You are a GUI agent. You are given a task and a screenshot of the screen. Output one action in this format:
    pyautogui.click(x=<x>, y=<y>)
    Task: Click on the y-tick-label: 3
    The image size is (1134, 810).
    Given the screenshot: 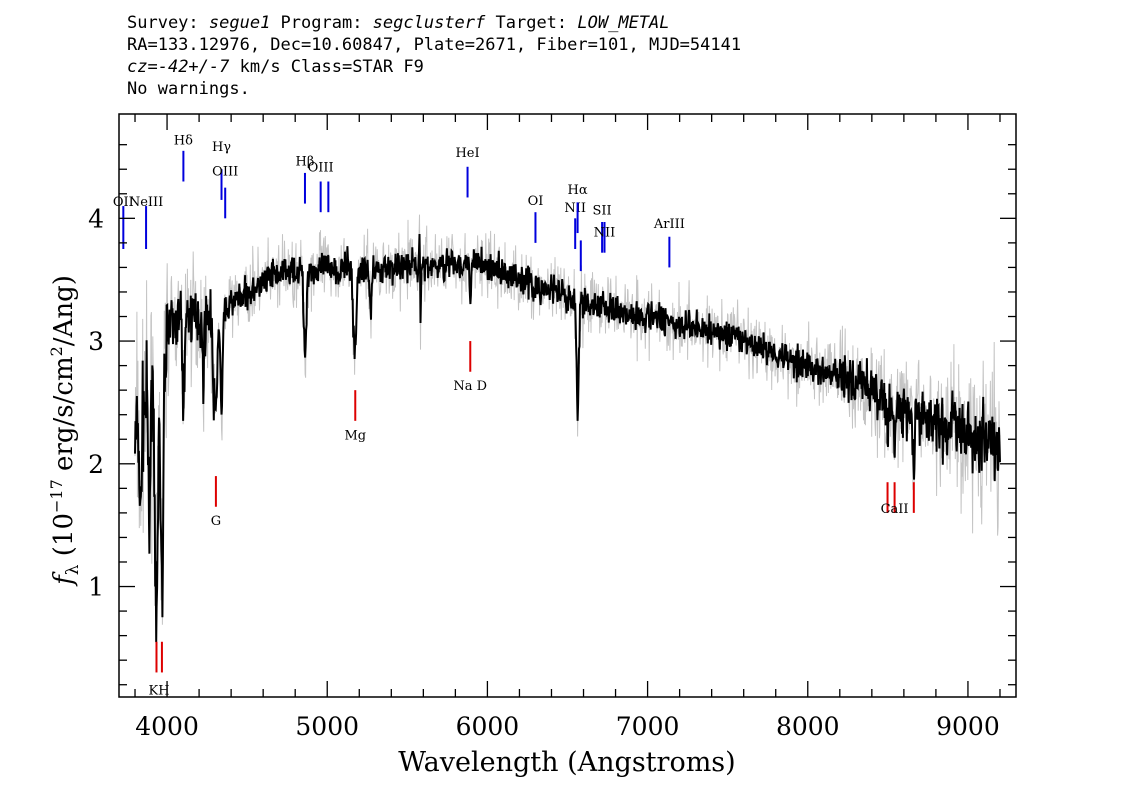 What is the action you would take?
    pyautogui.click(x=96, y=341)
    